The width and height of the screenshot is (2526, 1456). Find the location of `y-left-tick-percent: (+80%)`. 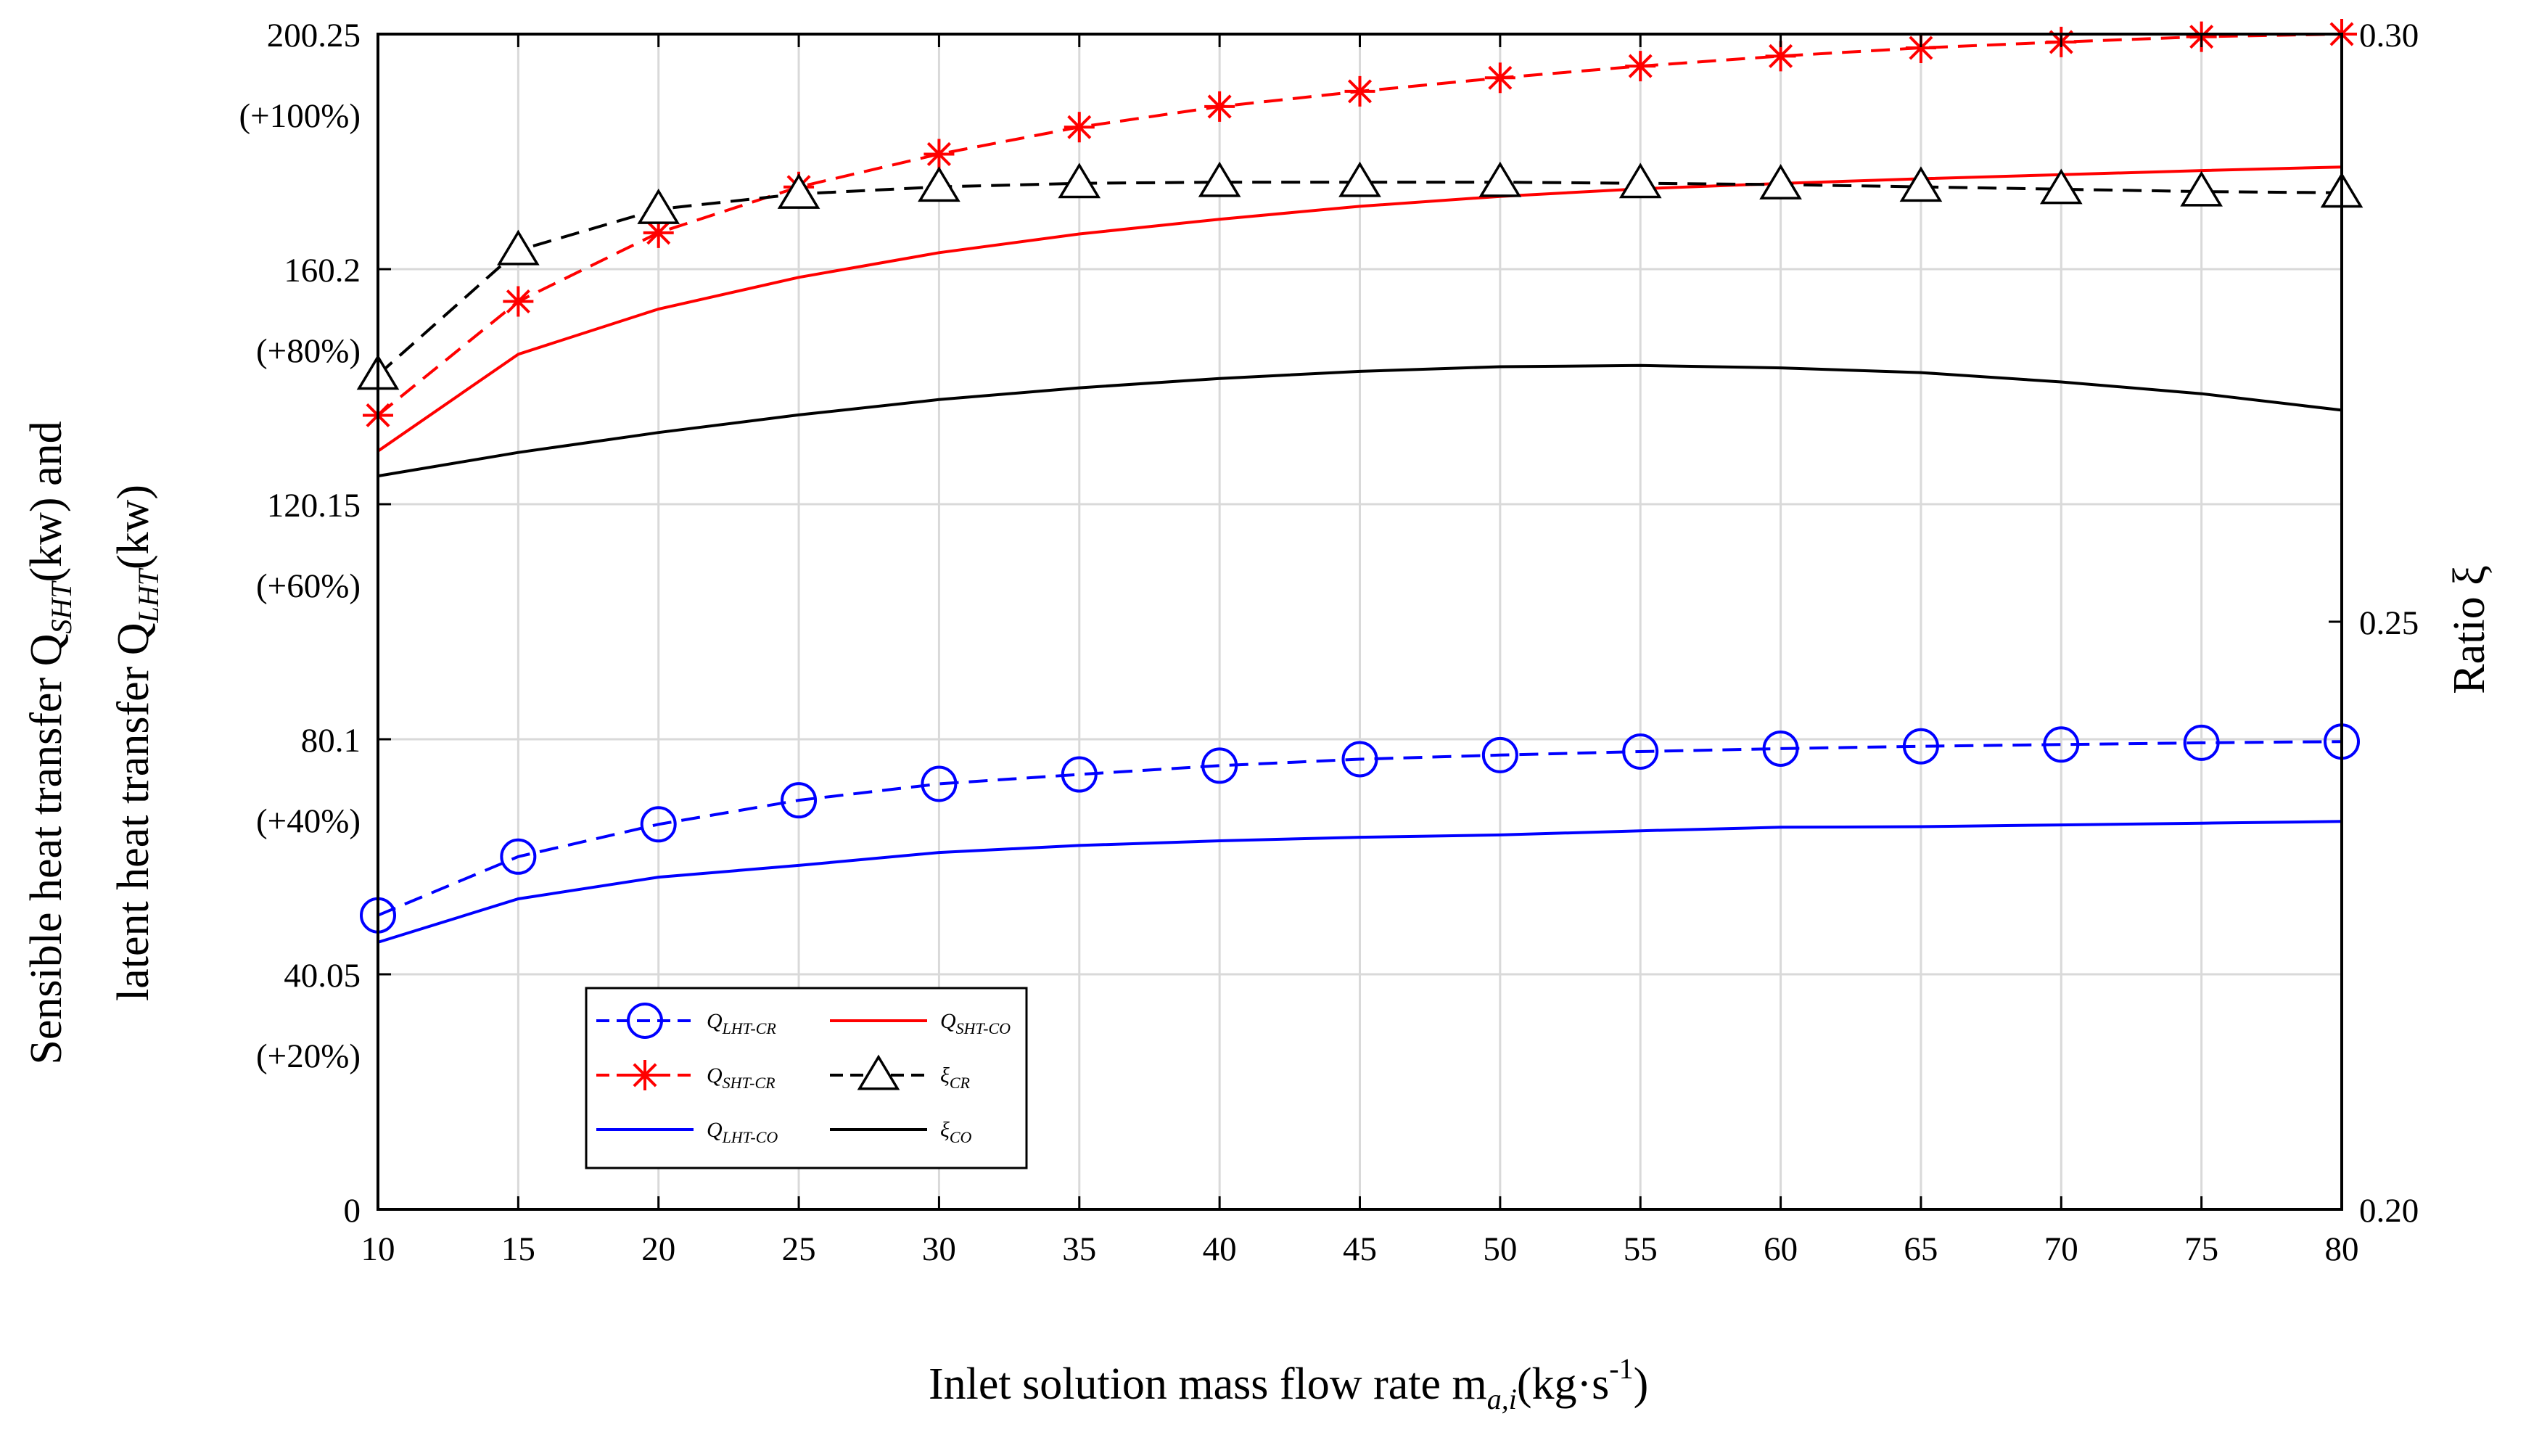

y-left-tick-percent: (+80%) is located at coordinates (309, 351).